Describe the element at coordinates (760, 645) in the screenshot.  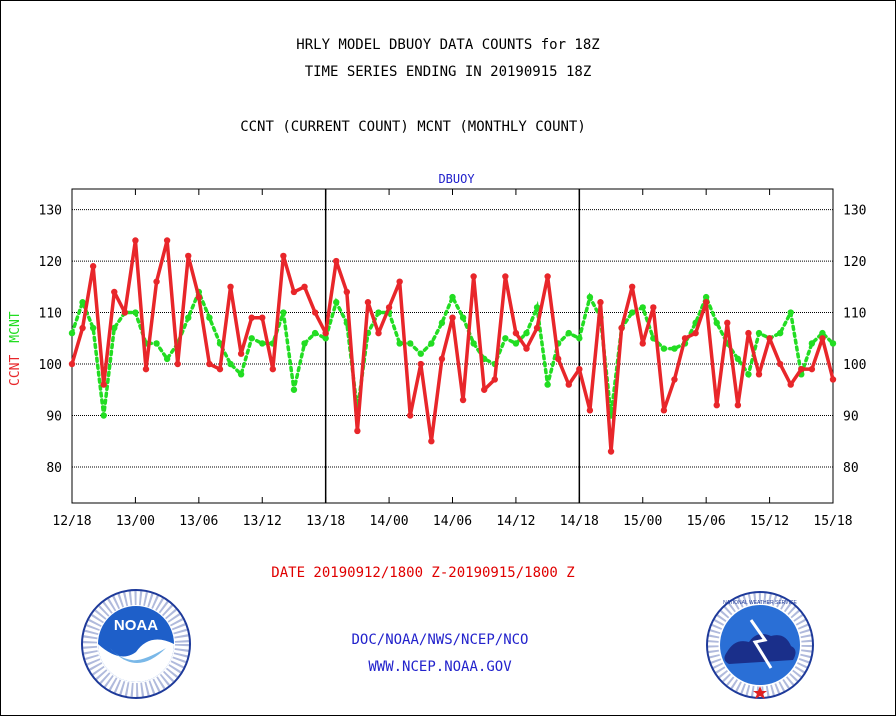
I see `nws-logo: NATIONAL WEATHER SERVICE` at that location.